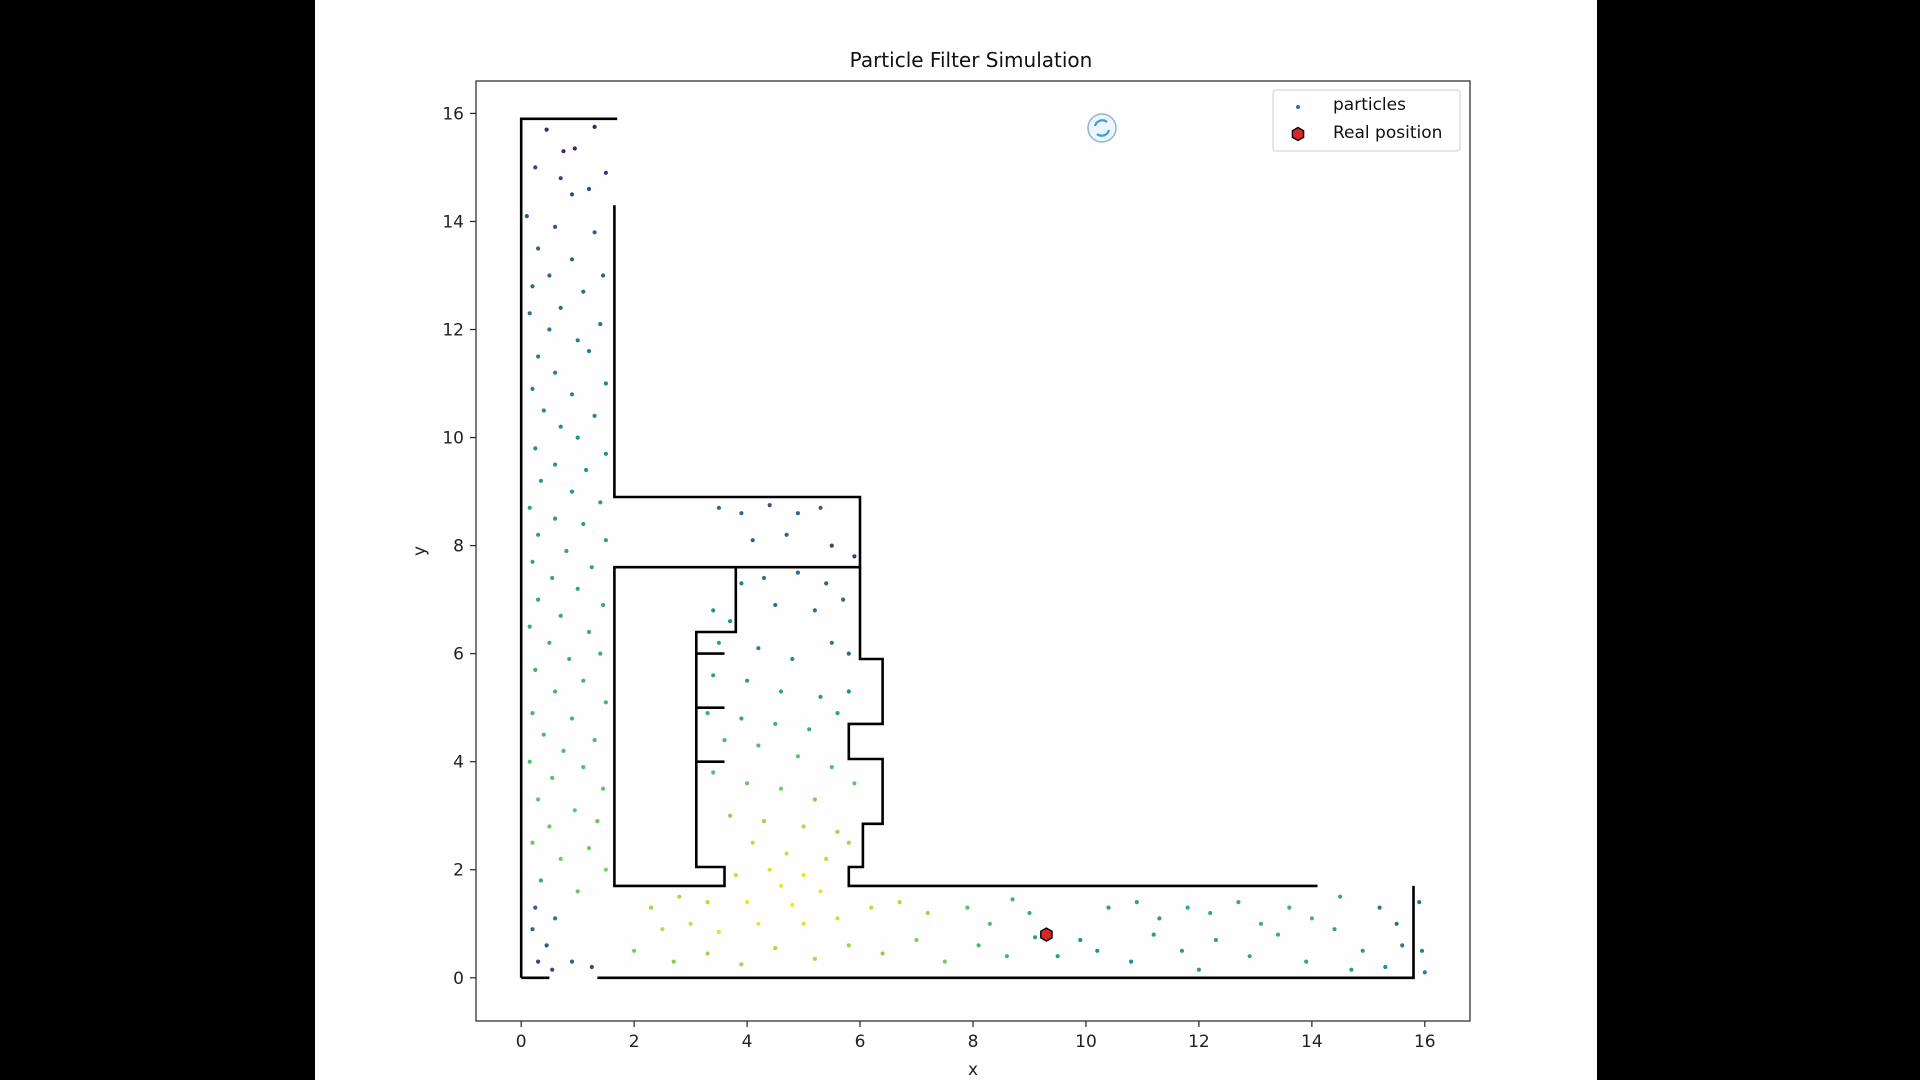 This screenshot has width=1920, height=1080. What do you see at coordinates (1082, 727) in the screenshot?
I see `wall-segment` at bounding box center [1082, 727].